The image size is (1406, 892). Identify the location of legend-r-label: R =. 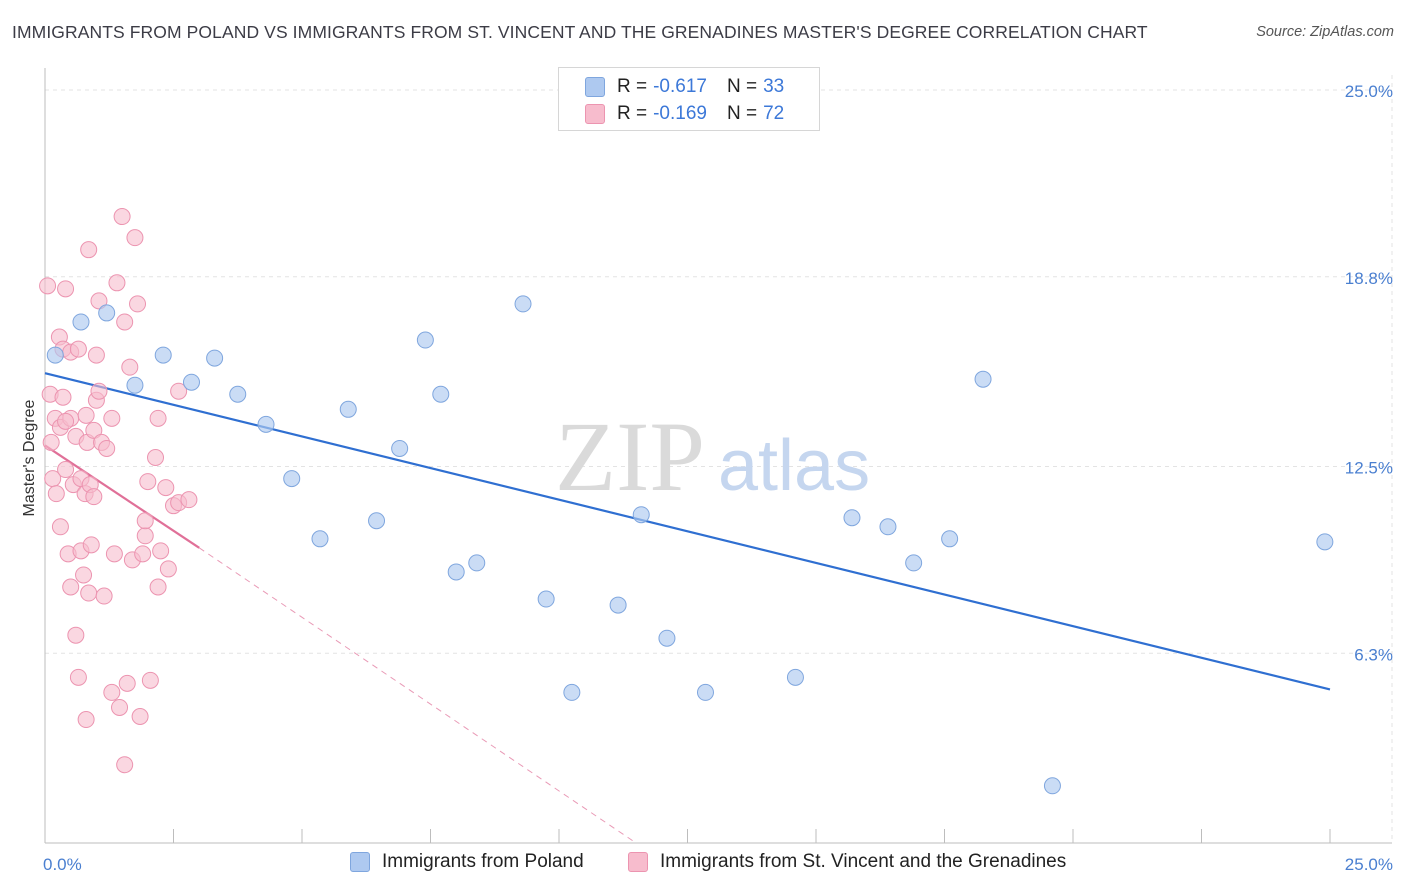
(632, 113).